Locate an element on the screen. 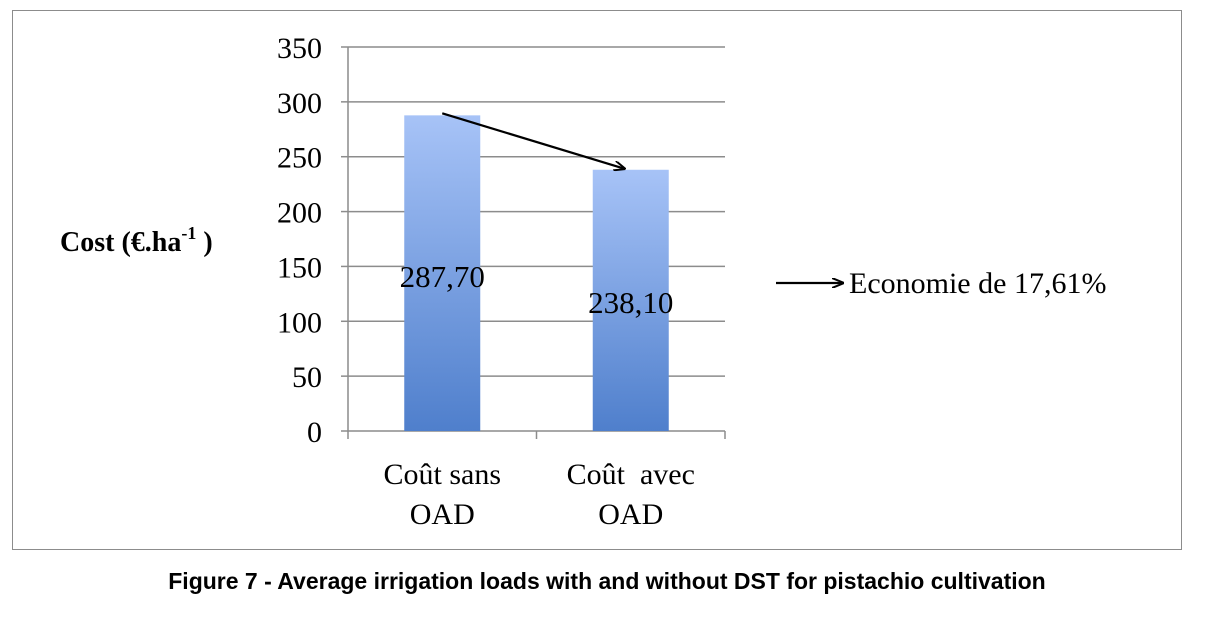  legend-text: Economie de 17,61% is located at coordinates (977, 283).